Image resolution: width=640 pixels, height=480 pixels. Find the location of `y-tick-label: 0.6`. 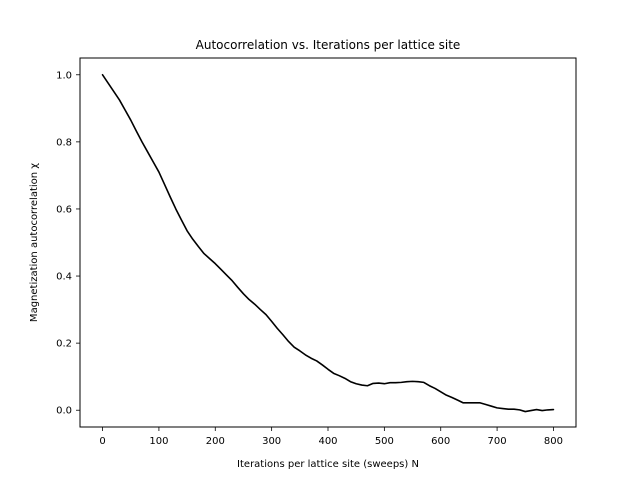

y-tick-label: 0.6 is located at coordinates (64, 209).